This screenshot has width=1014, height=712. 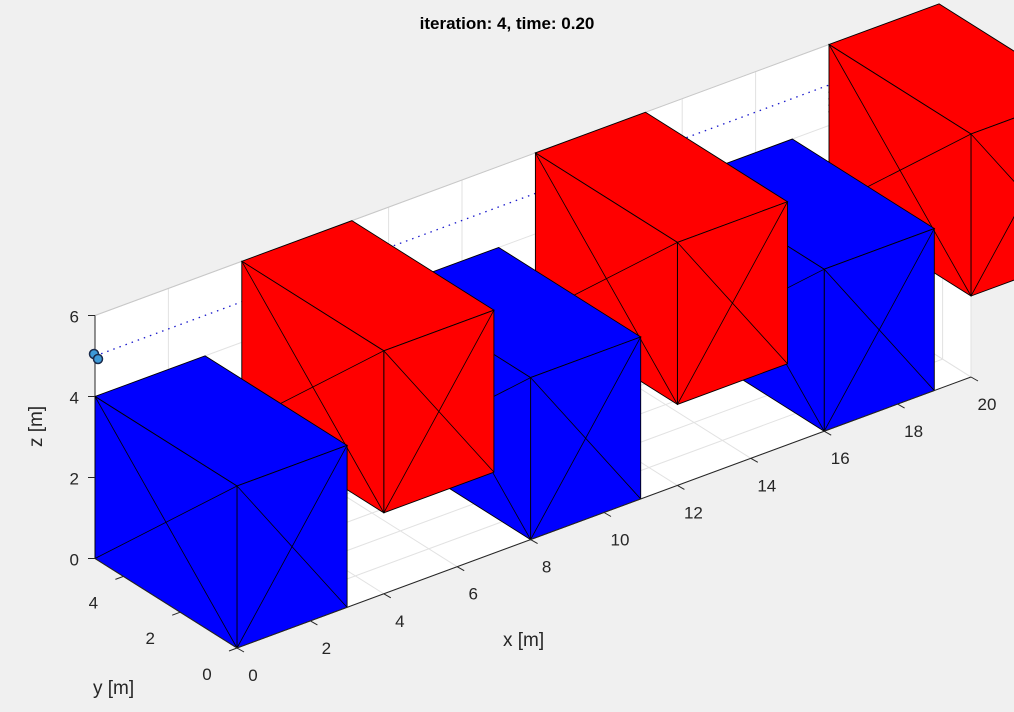 What do you see at coordinates (399, 621) in the screenshot?
I see `x-tick-label: 4` at bounding box center [399, 621].